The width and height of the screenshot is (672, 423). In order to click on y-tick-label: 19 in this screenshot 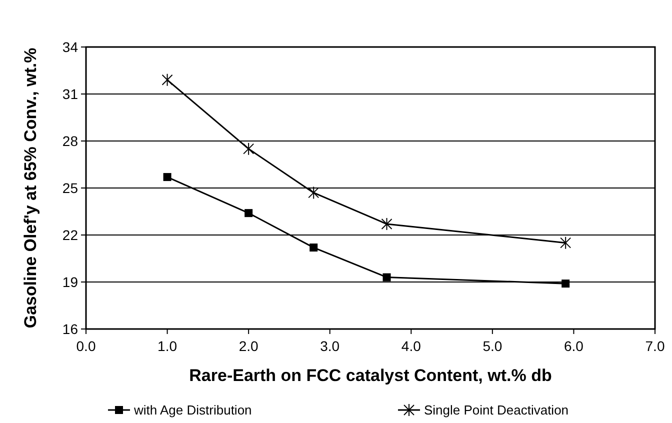, I will do `click(70, 282)`.